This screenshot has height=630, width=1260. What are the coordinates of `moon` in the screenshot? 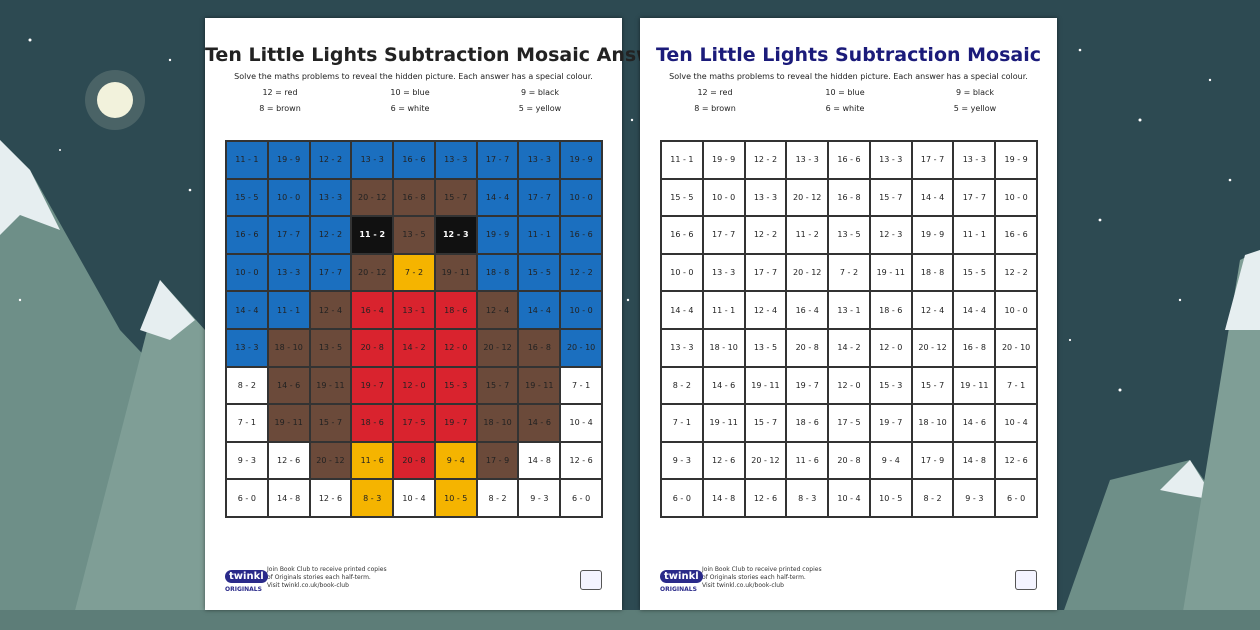 It's located at (115, 100).